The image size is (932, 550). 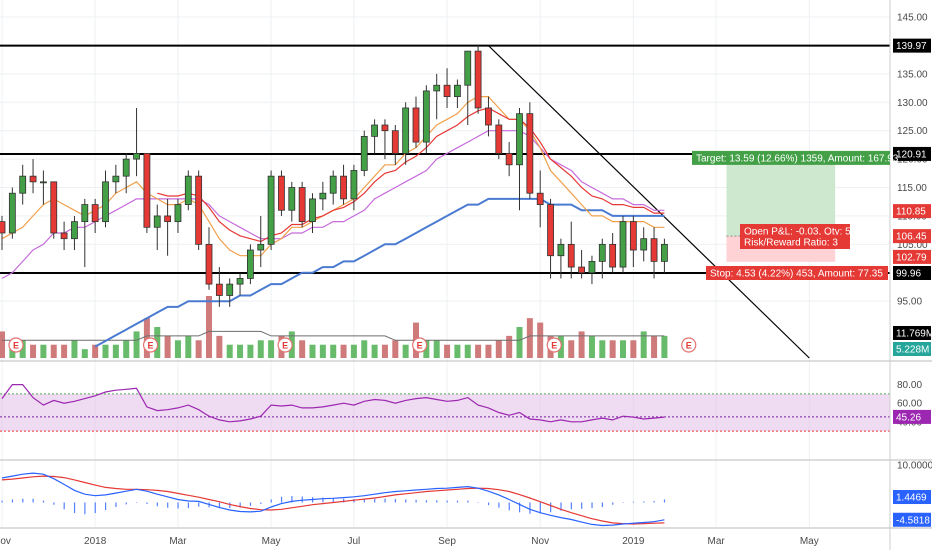 What do you see at coordinates (908, 417) in the screenshot?
I see `rsi-badge: 45.26` at bounding box center [908, 417].